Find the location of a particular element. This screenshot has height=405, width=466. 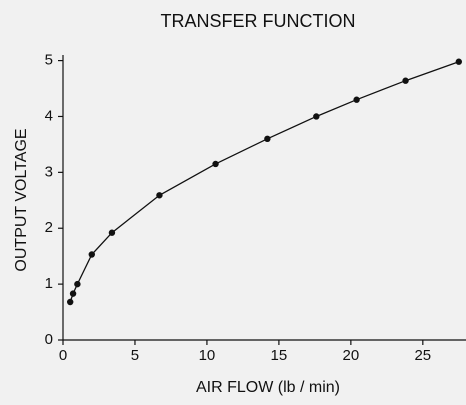

x-tick-label: 15 is located at coordinates (279, 355).